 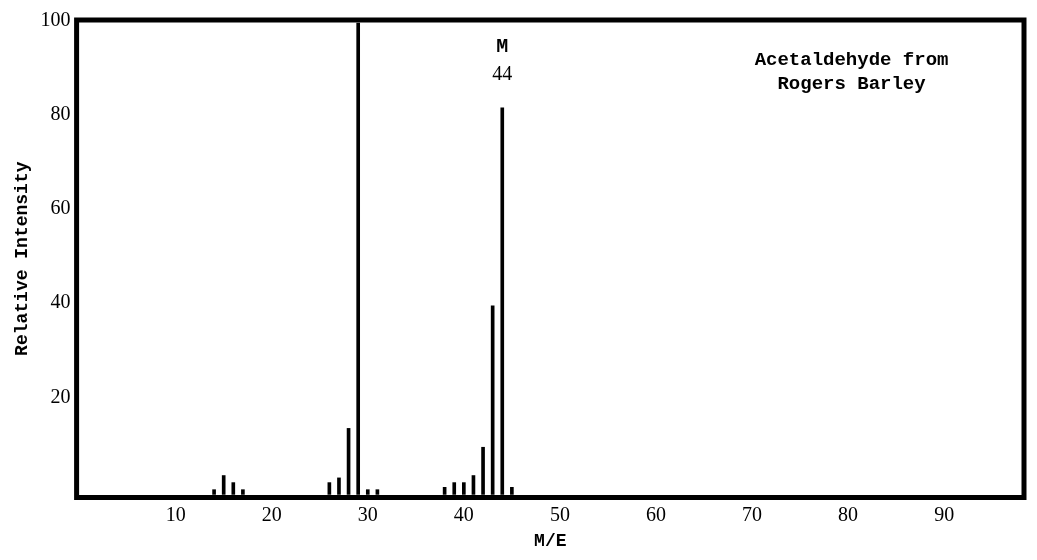 What do you see at coordinates (848, 513) in the screenshot?
I see `x-tick-label: 80` at bounding box center [848, 513].